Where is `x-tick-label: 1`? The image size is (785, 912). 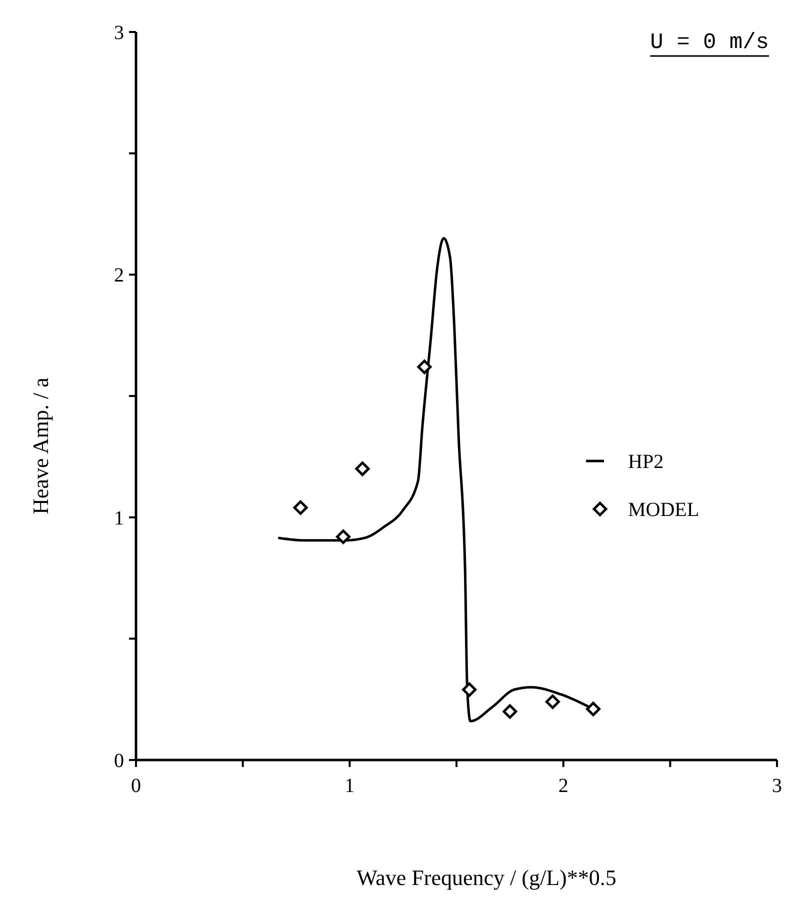
x-tick-label: 1 is located at coordinates (349, 786).